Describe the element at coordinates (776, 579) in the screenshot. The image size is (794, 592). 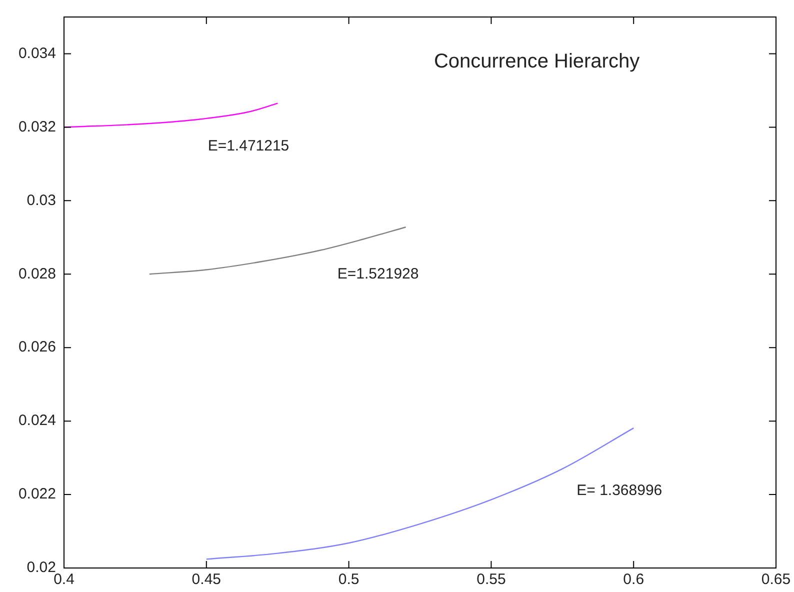
I see `x-tick-label: 0.65` at that location.